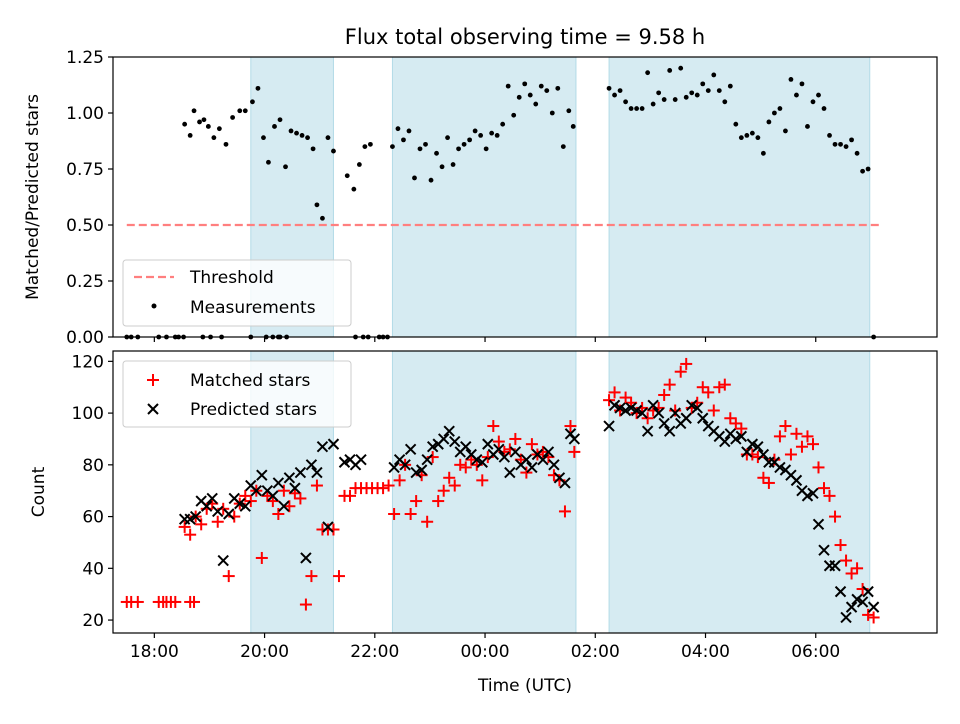 This screenshot has height=724, width=960. Describe the element at coordinates (85, 338) in the screenshot. I see `top-y-tick-label: 0.00` at that location.